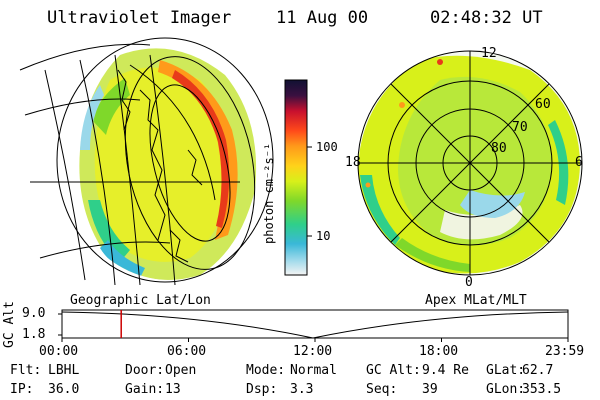 The image size is (600, 400). What do you see at coordinates (469, 282) in the screenshot?
I see `mlt-label-0: 0` at bounding box center [469, 282].